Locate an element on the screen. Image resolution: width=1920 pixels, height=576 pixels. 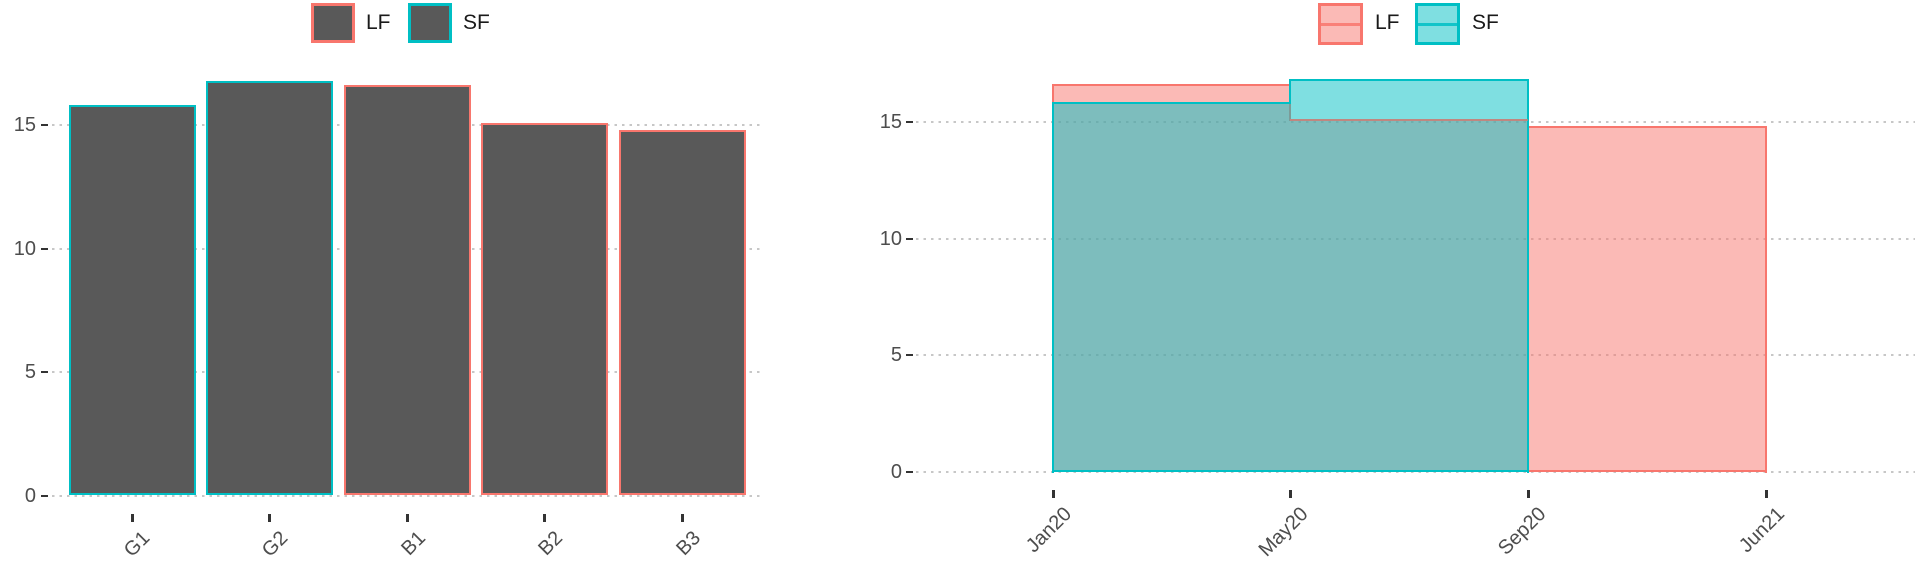
x-axis-tick-label: Sep20 is located at coordinates (1522, 531).